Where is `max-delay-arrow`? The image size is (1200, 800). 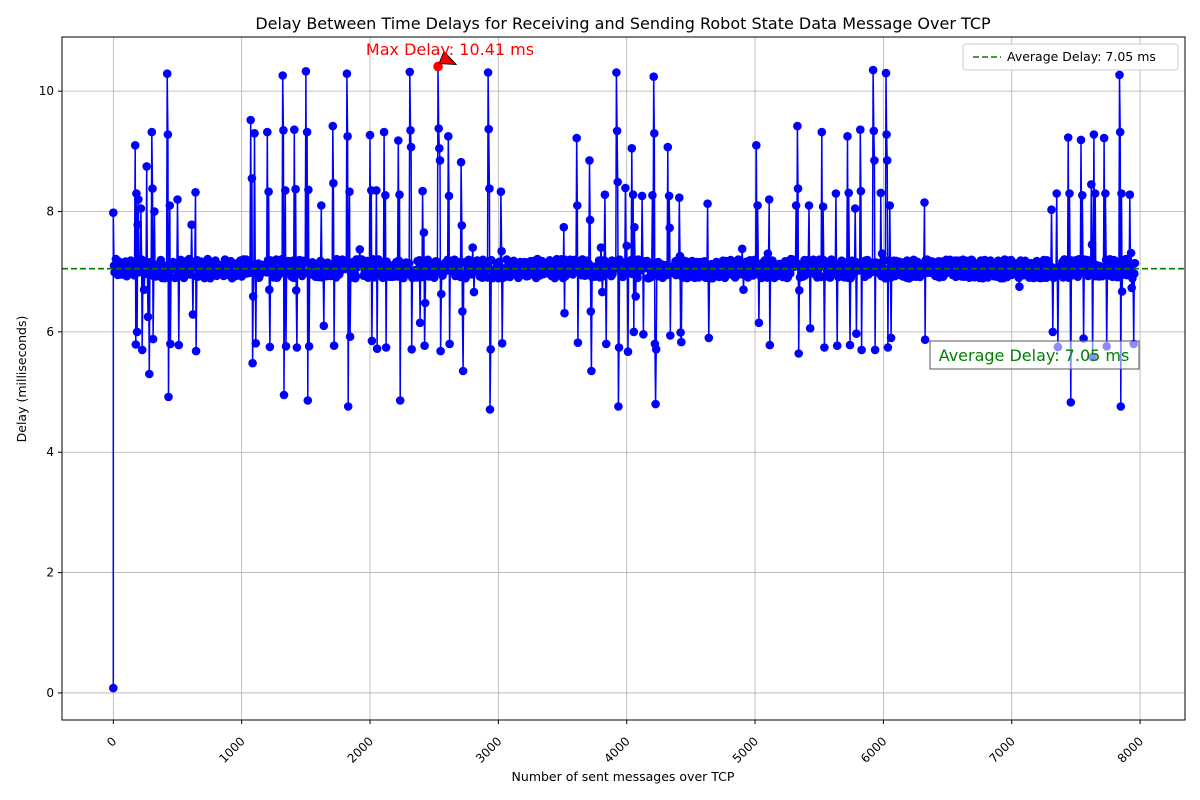
max-delay-arrow is located at coordinates (448, 58).